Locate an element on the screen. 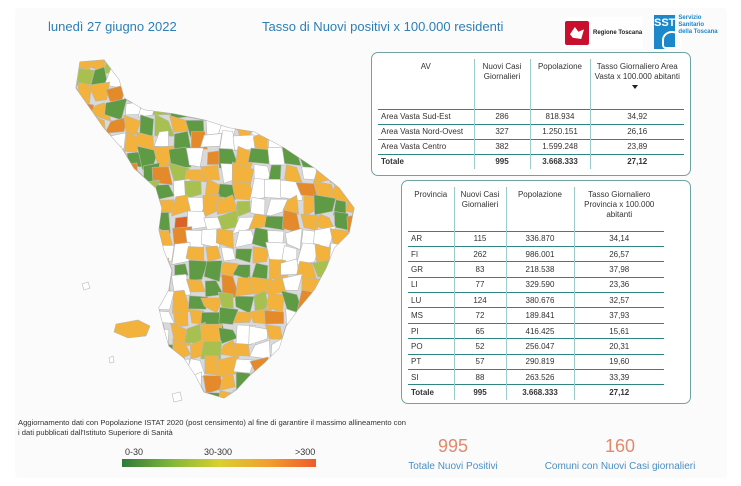  cell-name: AR is located at coordinates (431, 238).